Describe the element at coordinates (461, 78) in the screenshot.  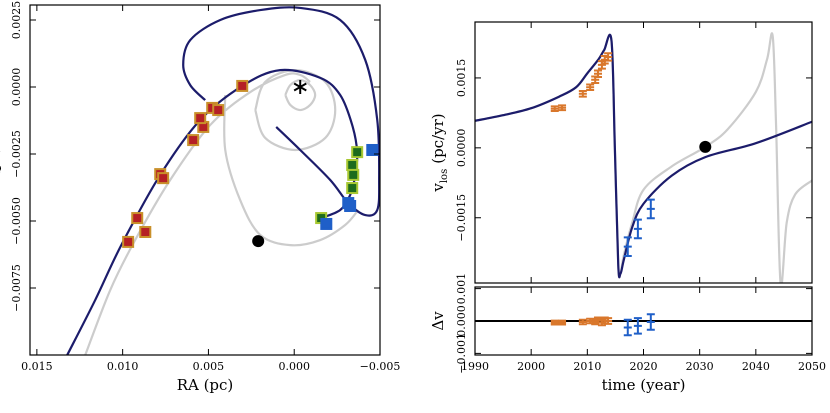
I see `y-tick-label: 0.0015` at that location.